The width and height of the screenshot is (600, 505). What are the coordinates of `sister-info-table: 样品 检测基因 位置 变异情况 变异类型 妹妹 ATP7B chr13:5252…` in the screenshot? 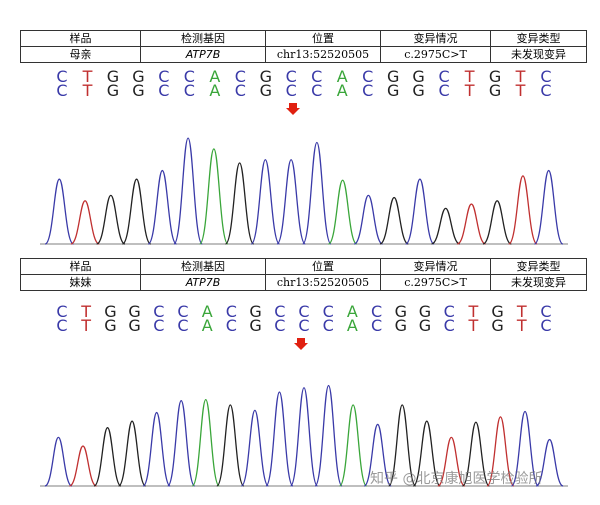 It's located at (303, 274).